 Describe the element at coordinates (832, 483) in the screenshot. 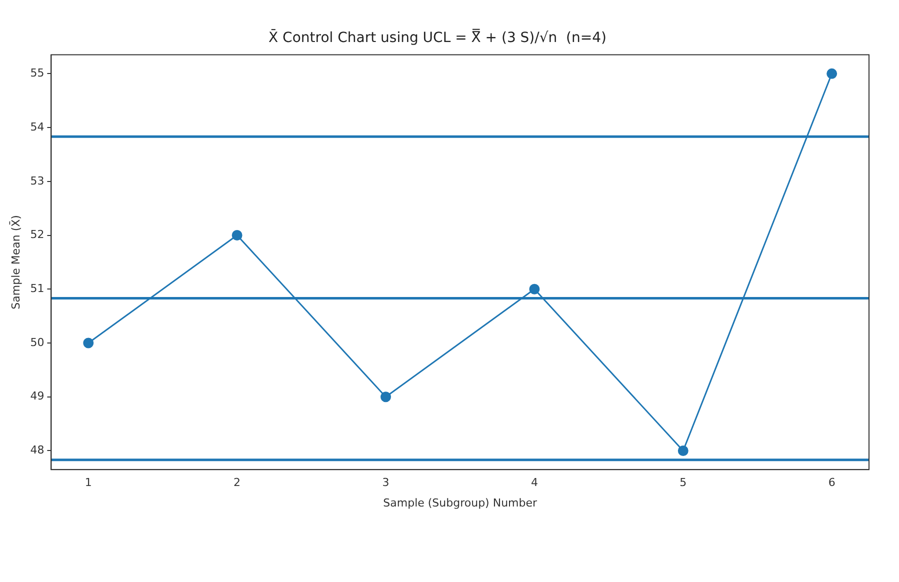

I see `x-tick-label: 6` at that location.